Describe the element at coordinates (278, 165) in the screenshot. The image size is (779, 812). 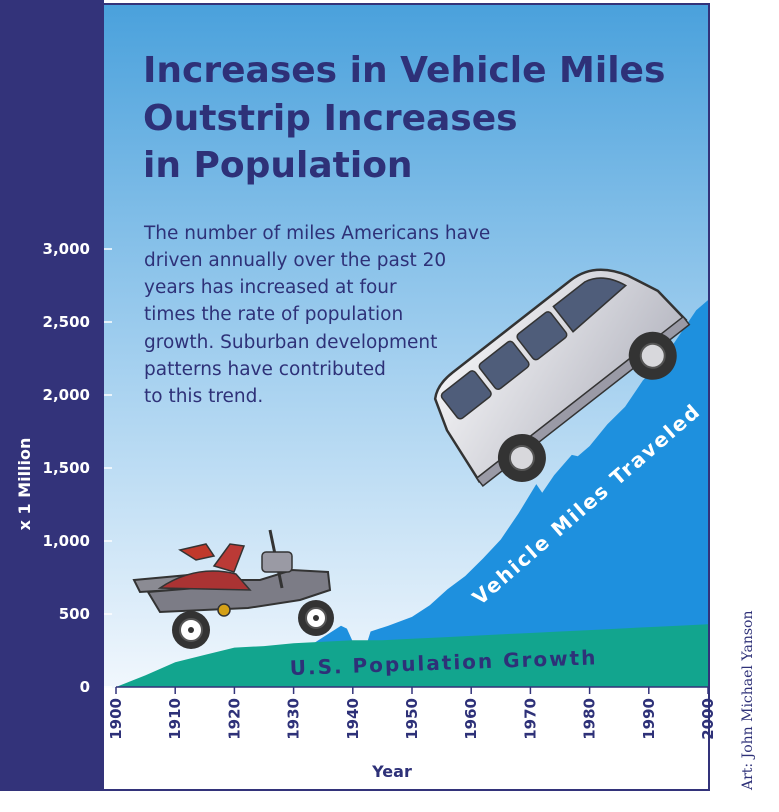
I see `title-line-3: in Population` at that location.